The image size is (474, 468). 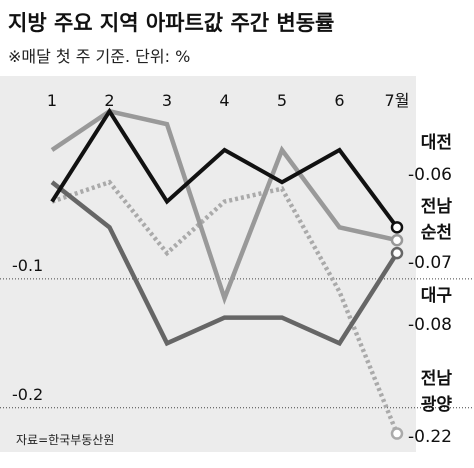 I want to click on series-name-label: 순천, so click(x=436, y=233).